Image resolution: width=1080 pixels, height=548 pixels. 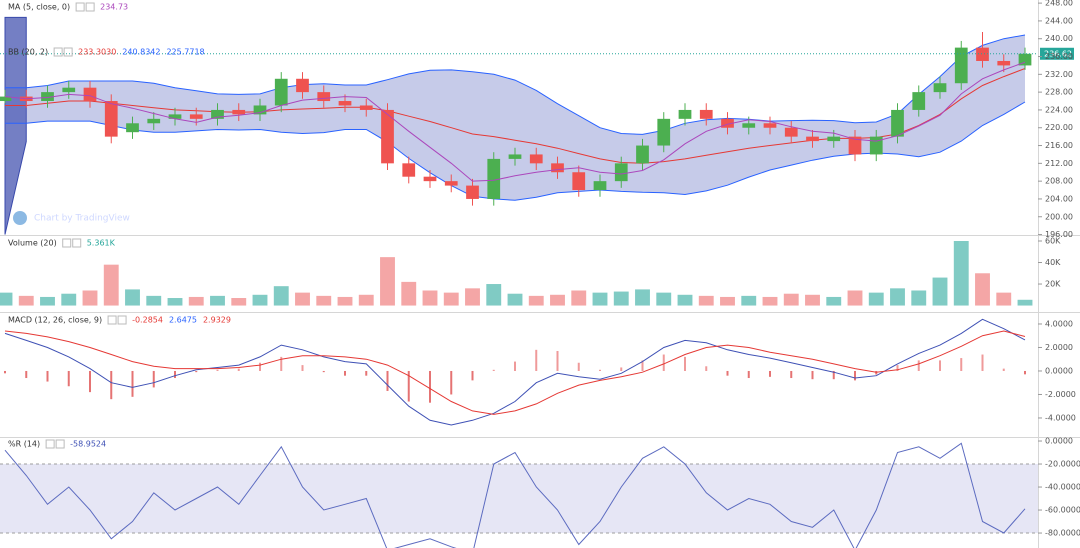 I want to click on y-tick-label: -2.0000, so click(x=1060, y=394).